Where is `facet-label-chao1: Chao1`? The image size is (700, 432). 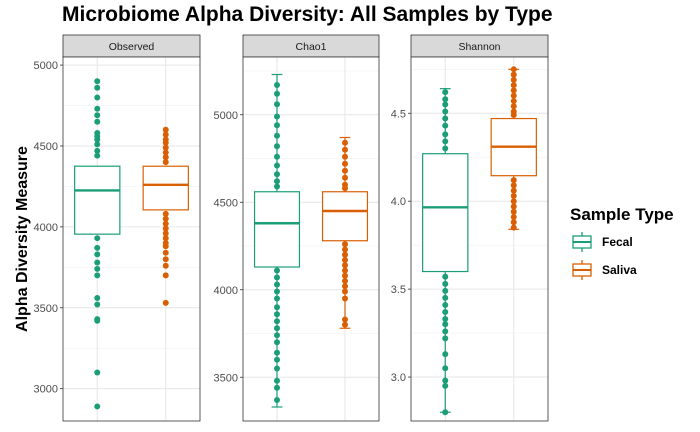 facet-label-chao1: Chao1 is located at coordinates (311, 47).